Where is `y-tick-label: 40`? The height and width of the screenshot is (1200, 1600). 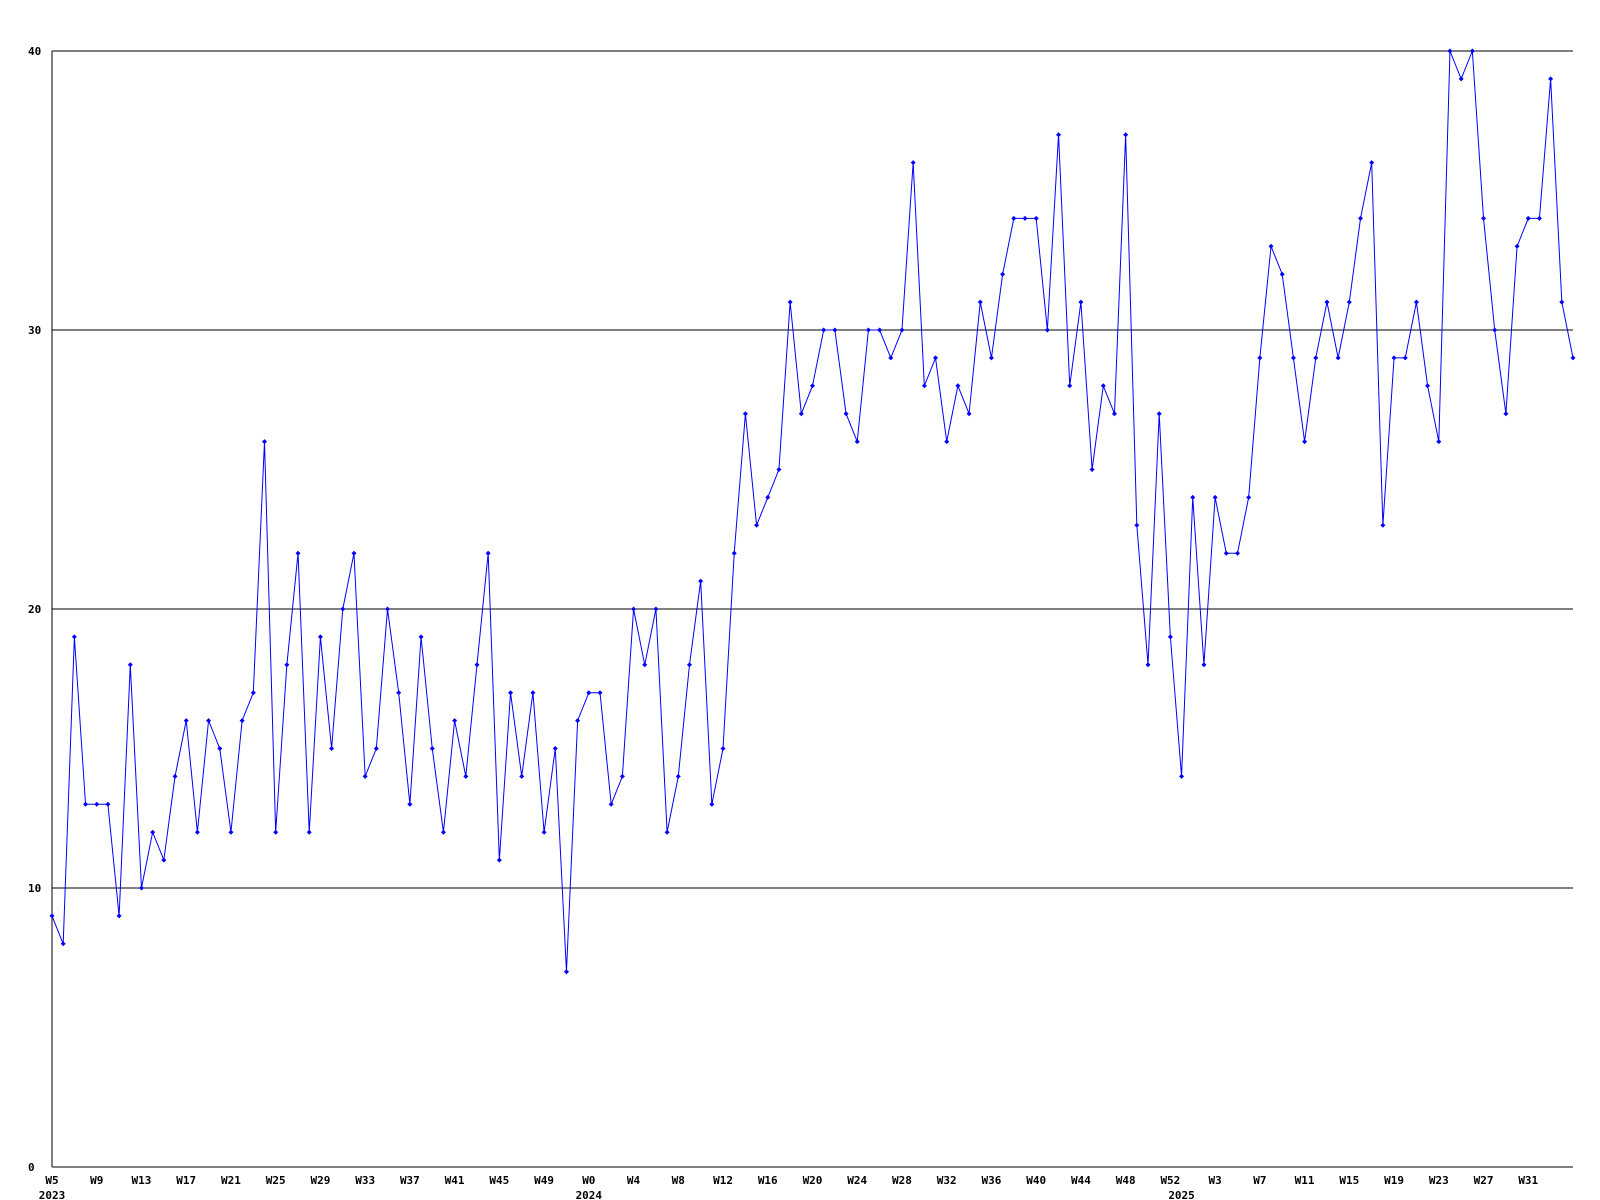
y-tick-label: 40 is located at coordinates (34, 51).